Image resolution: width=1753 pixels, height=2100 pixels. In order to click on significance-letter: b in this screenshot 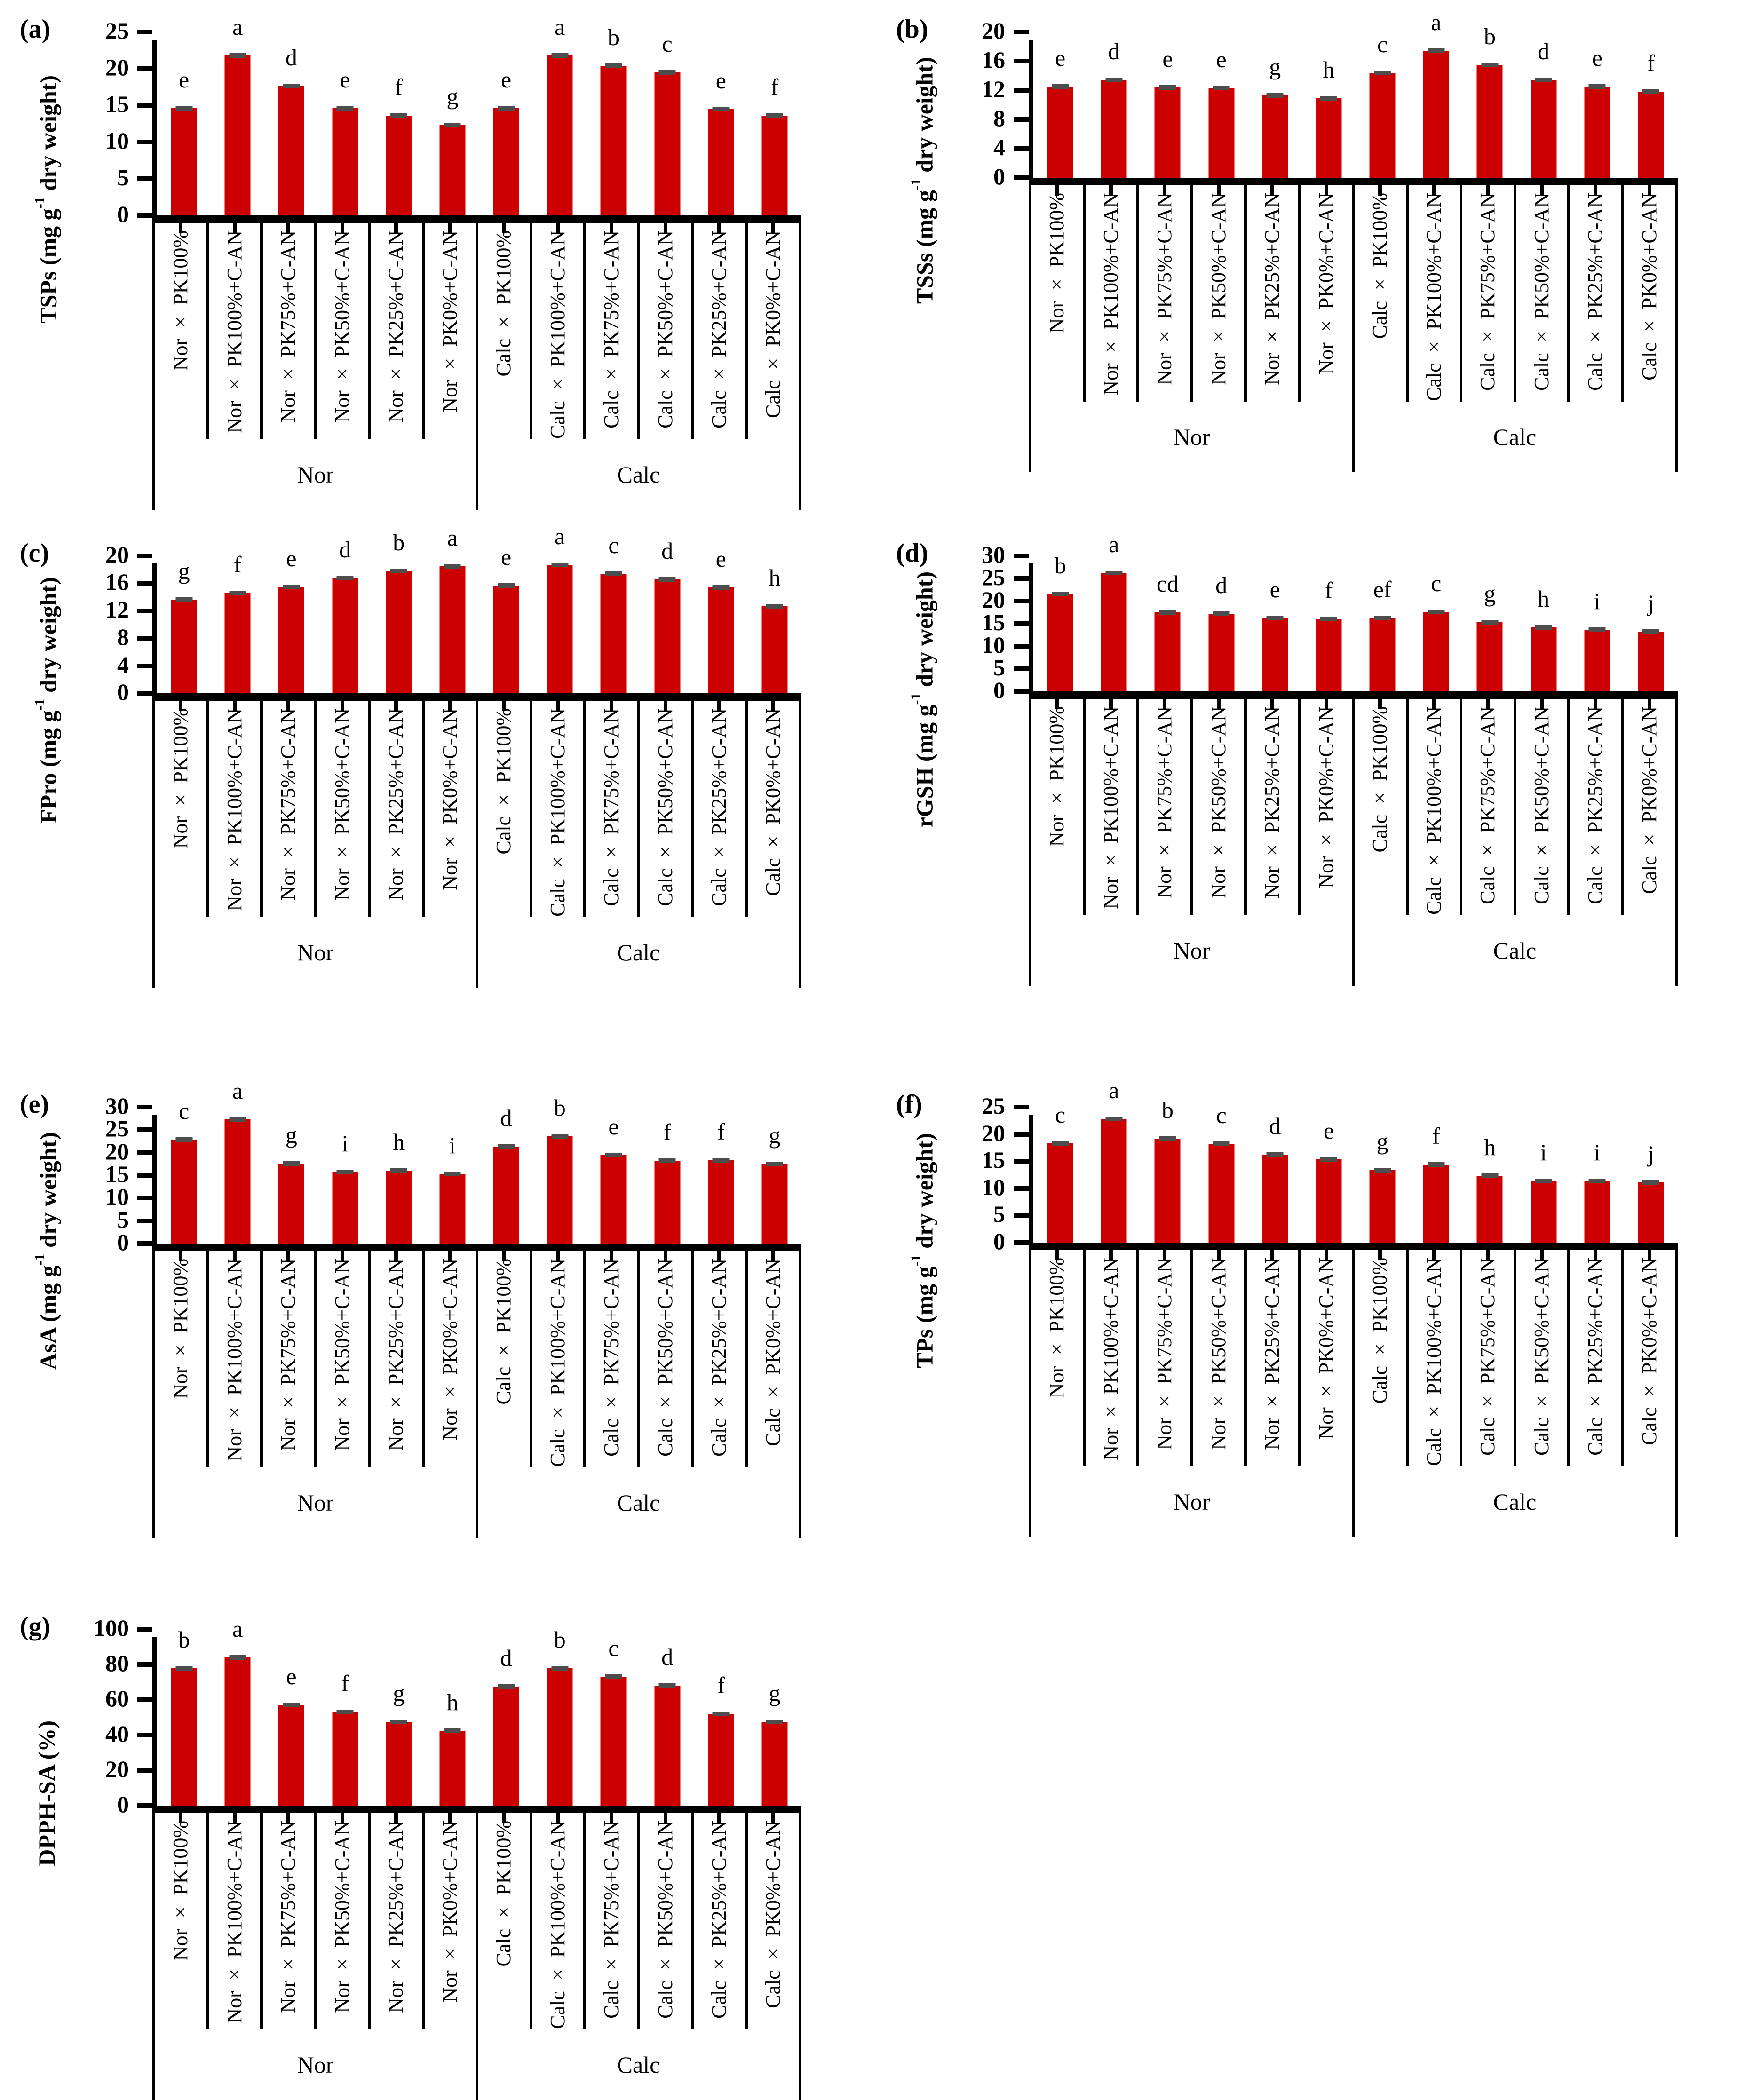, I will do `click(560, 1107)`.